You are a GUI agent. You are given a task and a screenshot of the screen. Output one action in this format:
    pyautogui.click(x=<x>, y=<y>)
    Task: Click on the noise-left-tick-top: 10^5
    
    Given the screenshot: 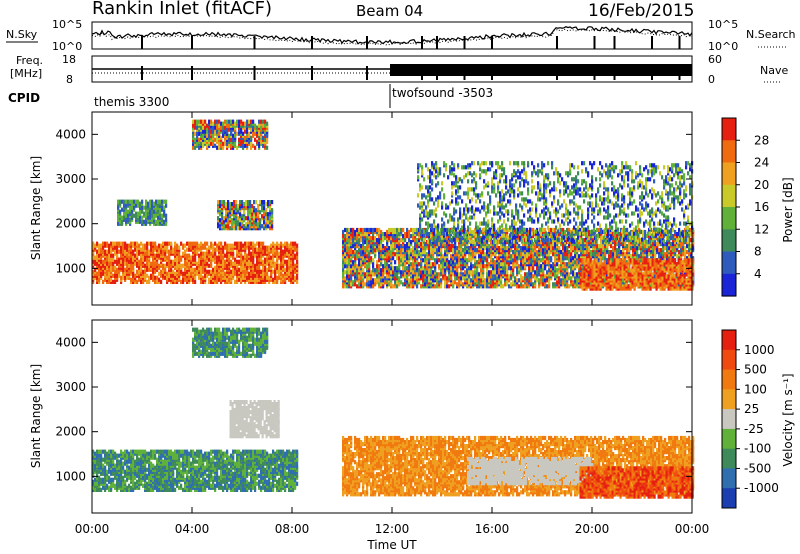 What is the action you would take?
    pyautogui.click(x=67, y=24)
    